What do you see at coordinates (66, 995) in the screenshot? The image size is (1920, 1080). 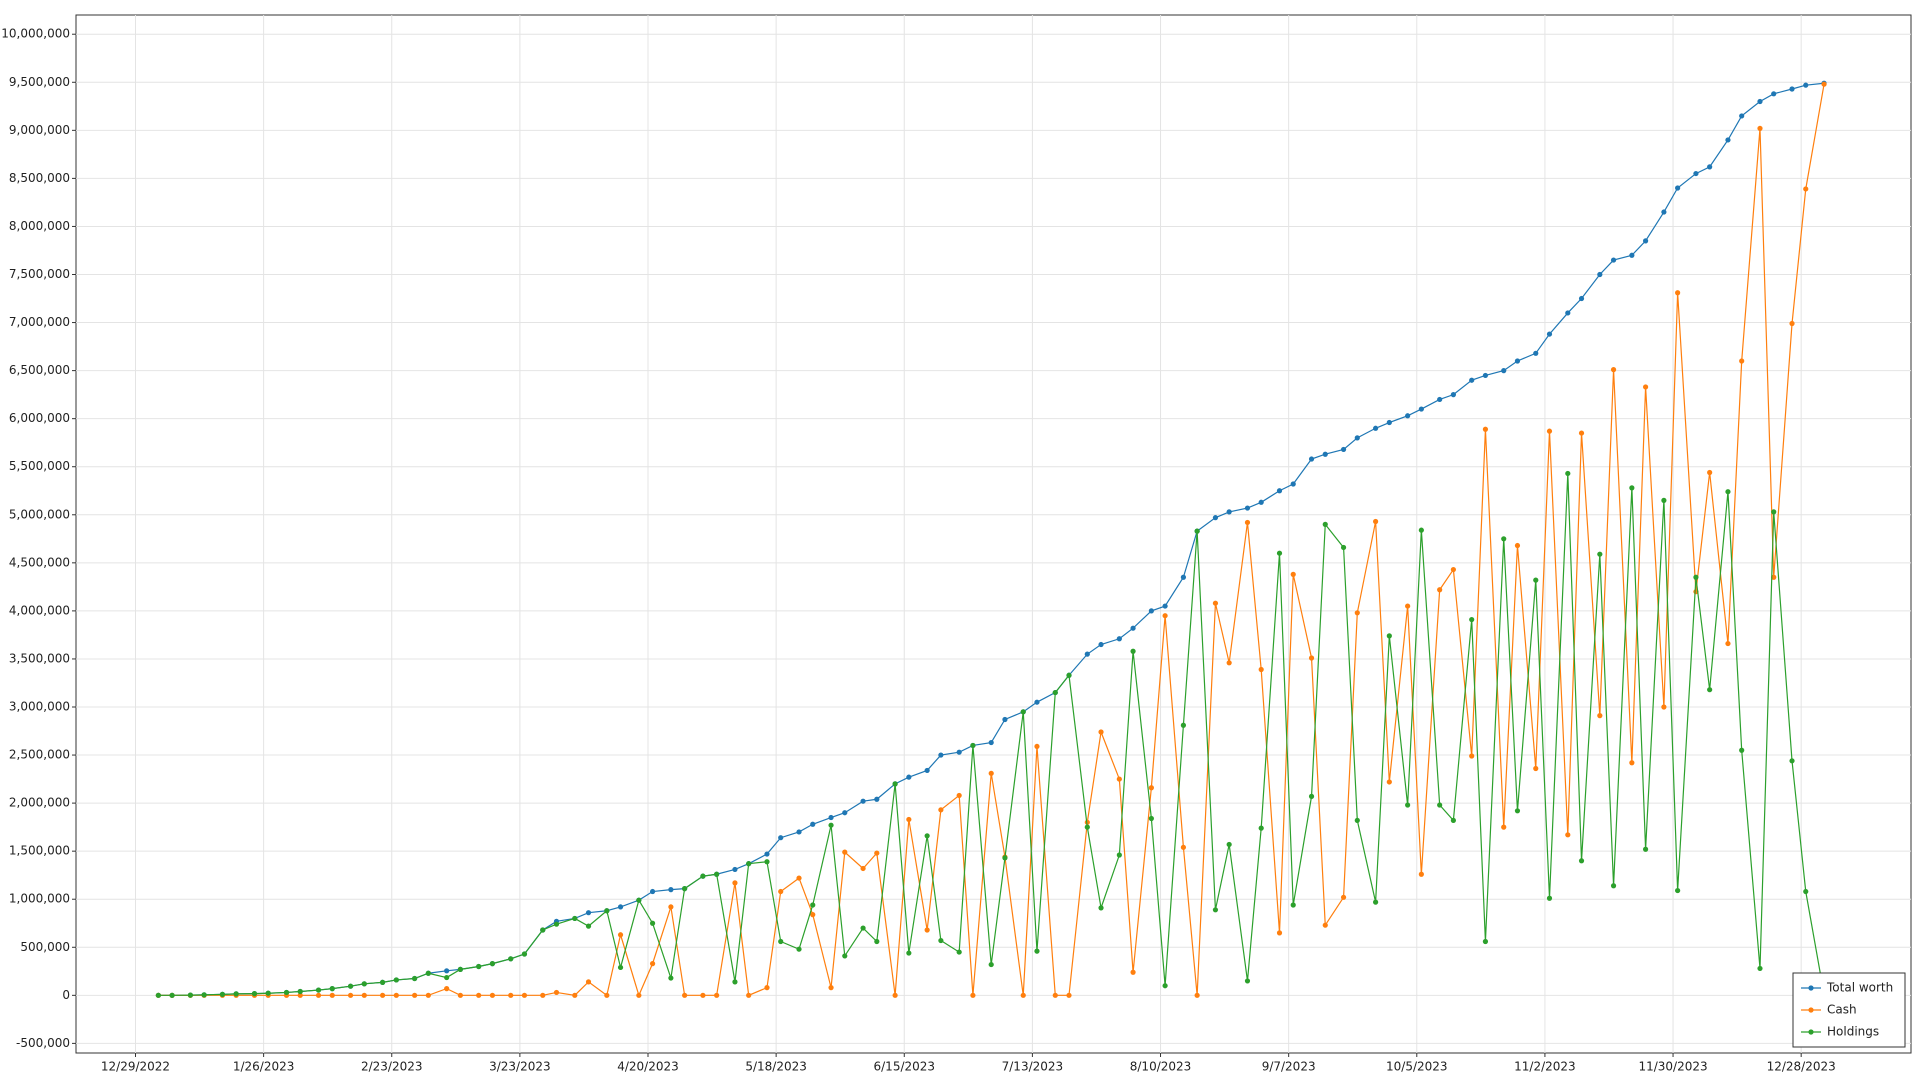 I see `y-tick-label: 0` at bounding box center [66, 995].